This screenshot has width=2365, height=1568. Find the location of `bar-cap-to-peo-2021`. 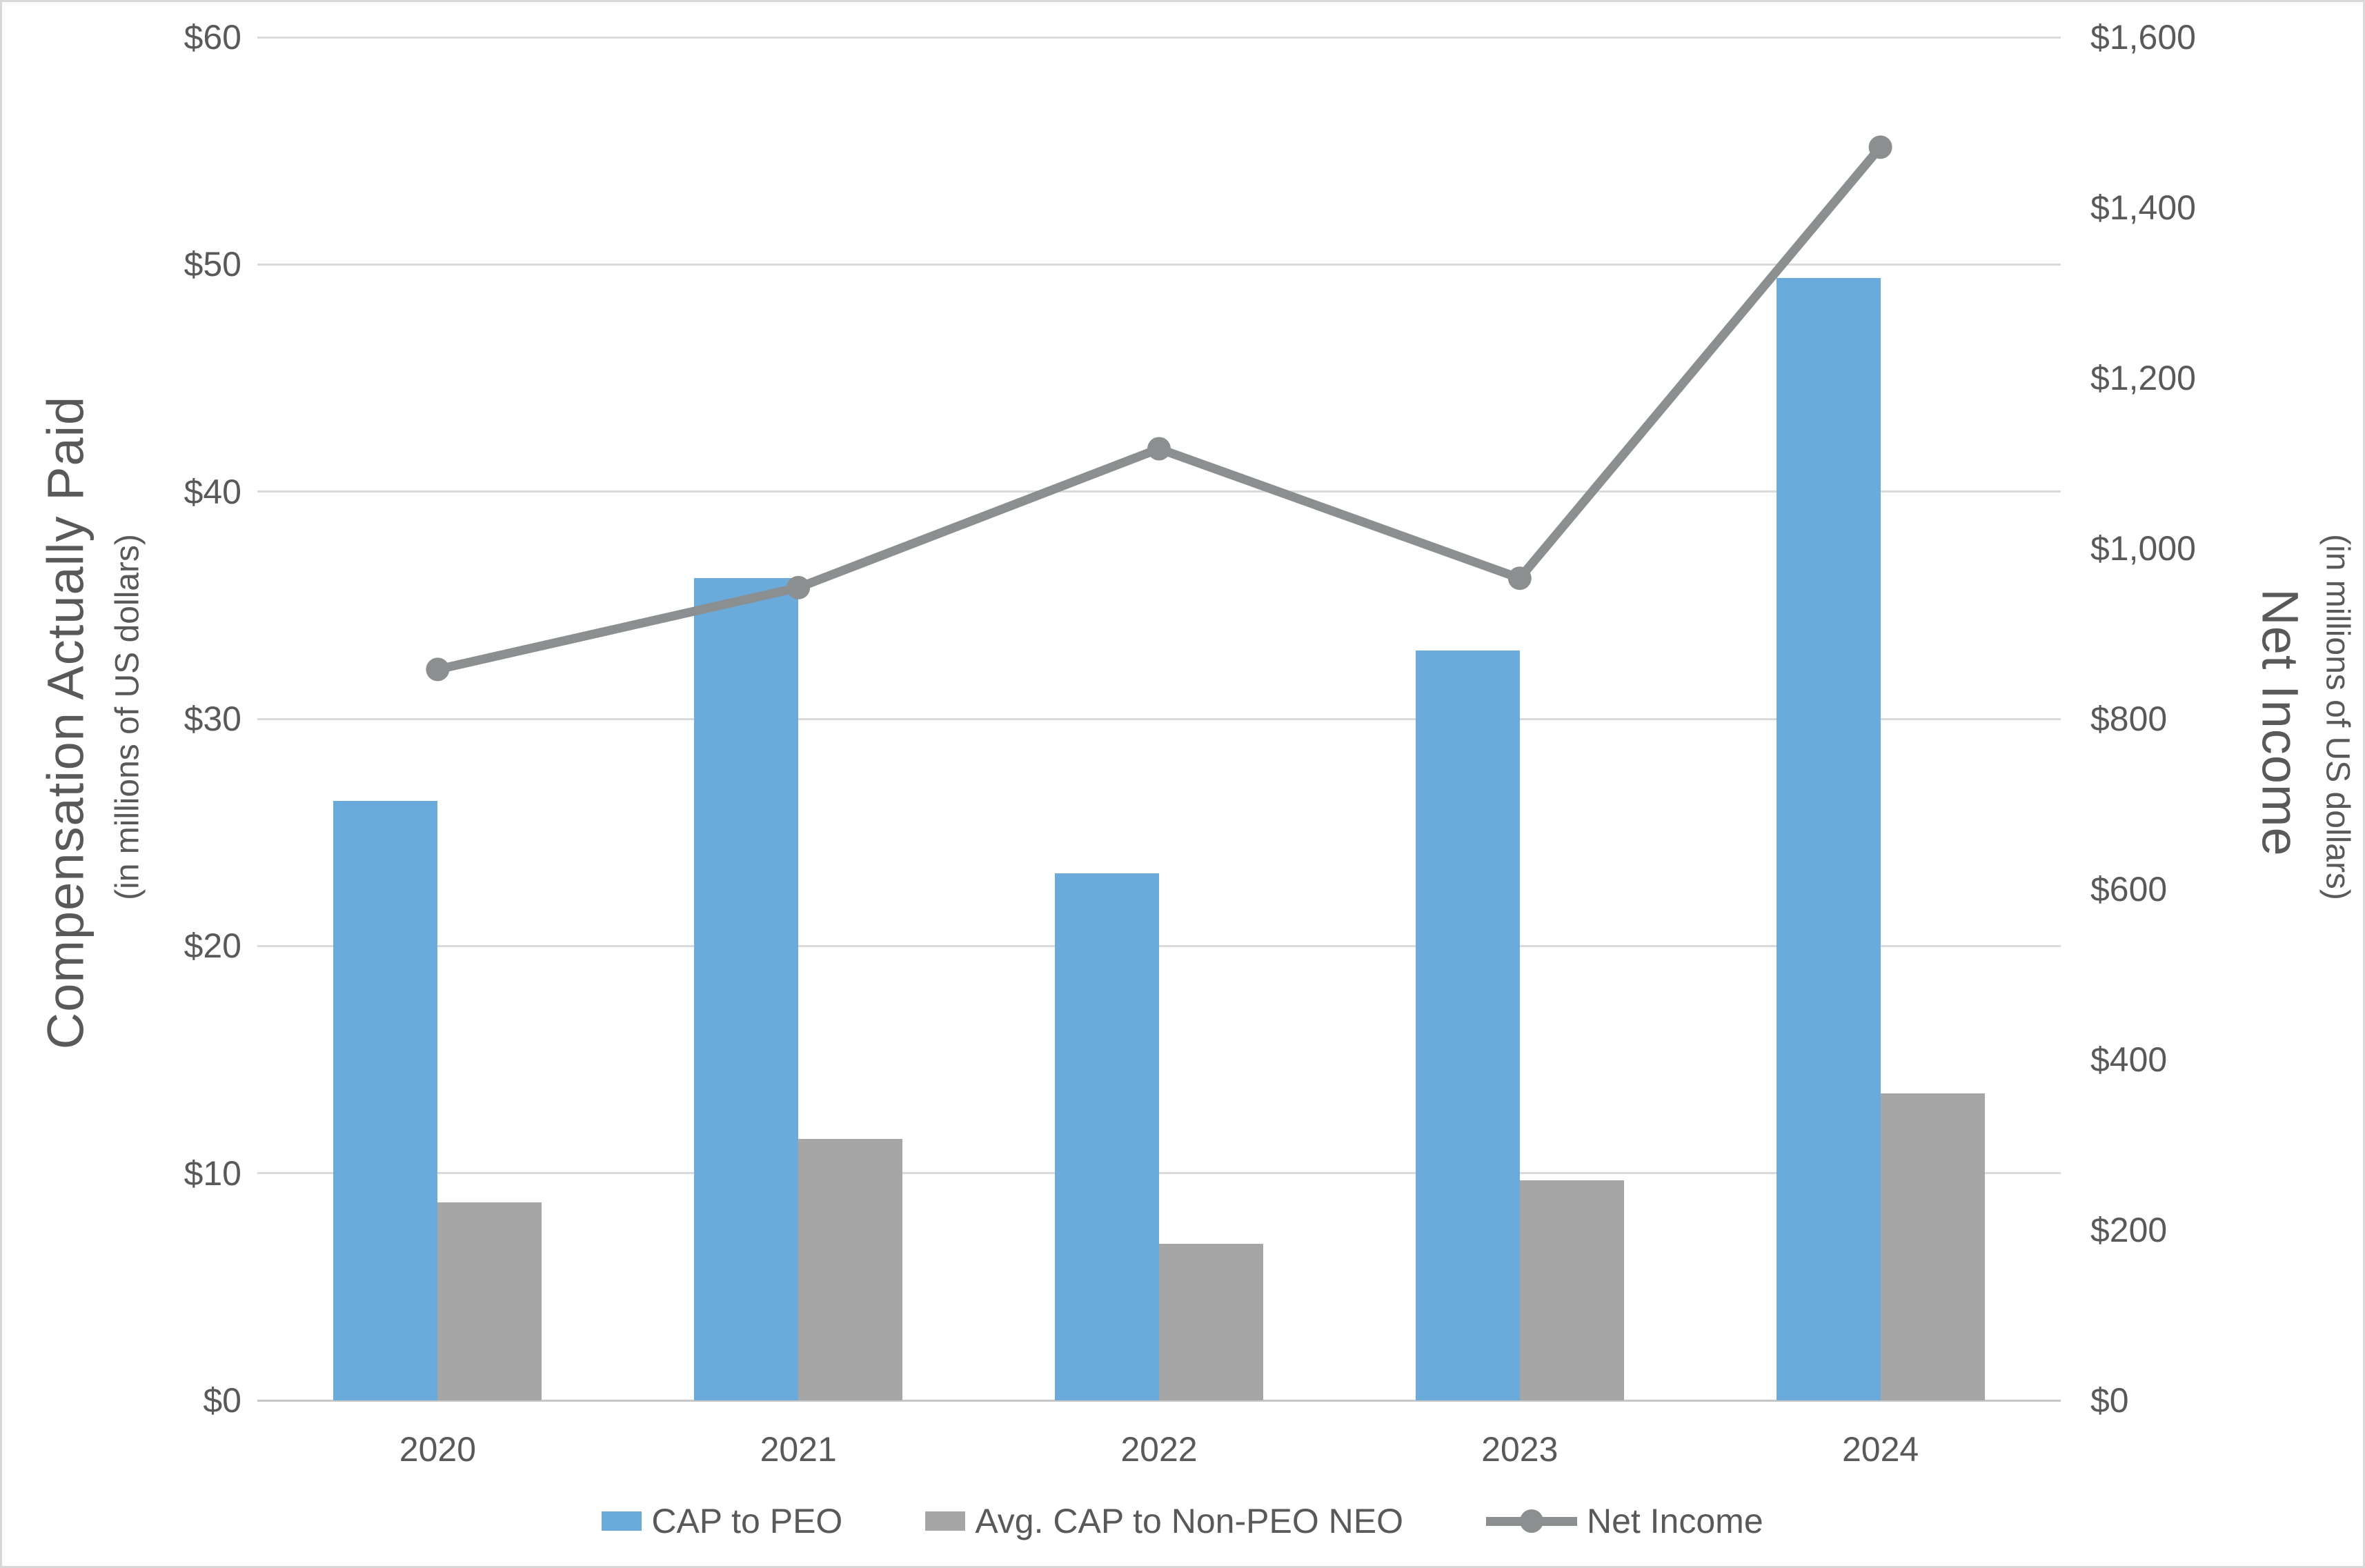

bar-cap-to-peo-2021 is located at coordinates (746, 988).